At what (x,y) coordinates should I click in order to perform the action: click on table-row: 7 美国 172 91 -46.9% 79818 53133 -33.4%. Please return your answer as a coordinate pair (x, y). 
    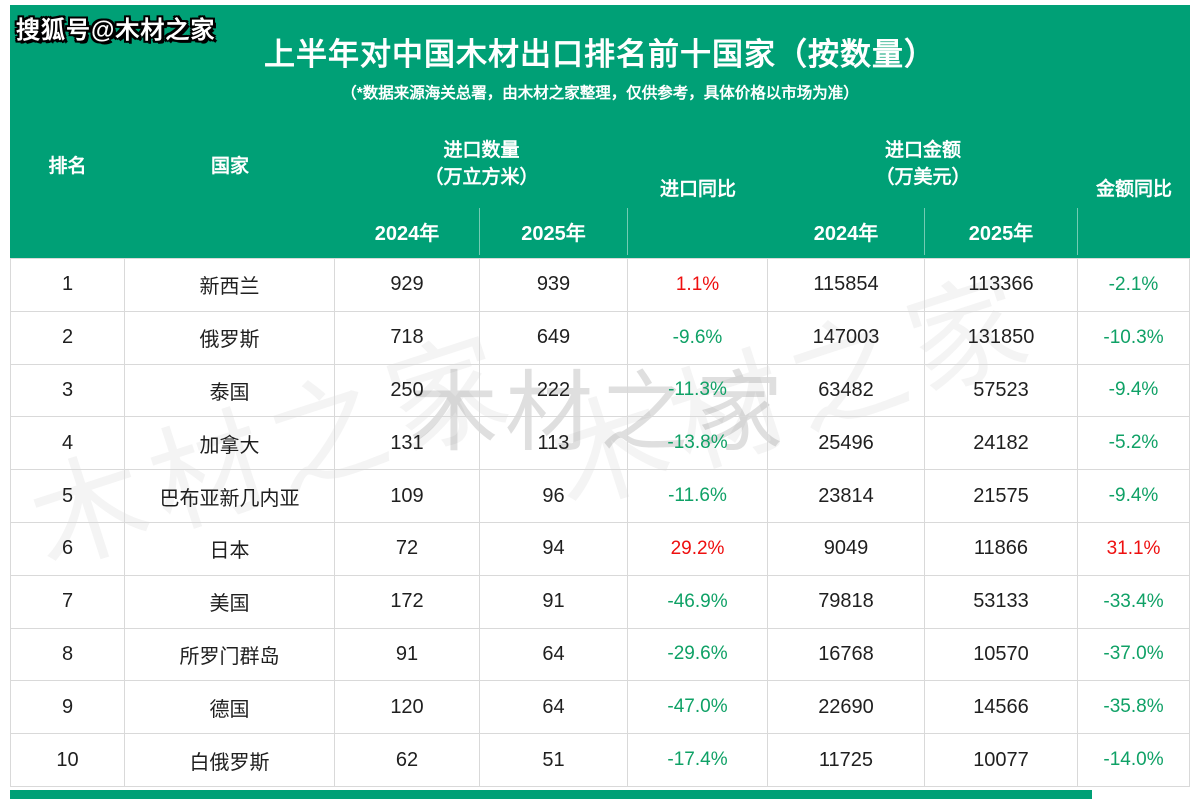
    Looking at the image, I should click on (600, 602).